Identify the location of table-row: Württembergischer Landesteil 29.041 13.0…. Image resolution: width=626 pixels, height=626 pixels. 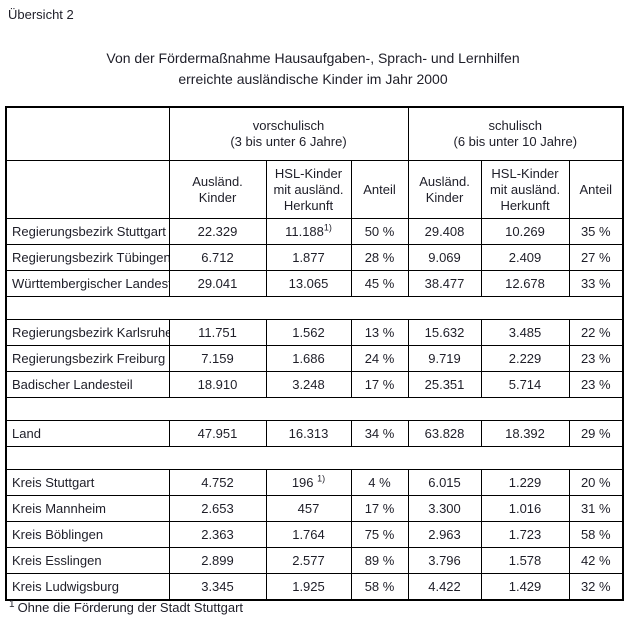
(314, 283).